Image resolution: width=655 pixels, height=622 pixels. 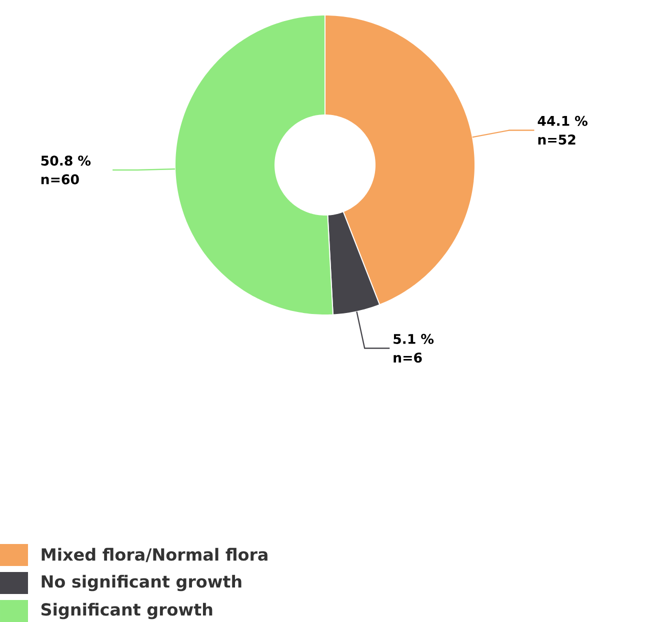 I want to click on data-label: 50.8 % n=60, so click(x=66, y=170).